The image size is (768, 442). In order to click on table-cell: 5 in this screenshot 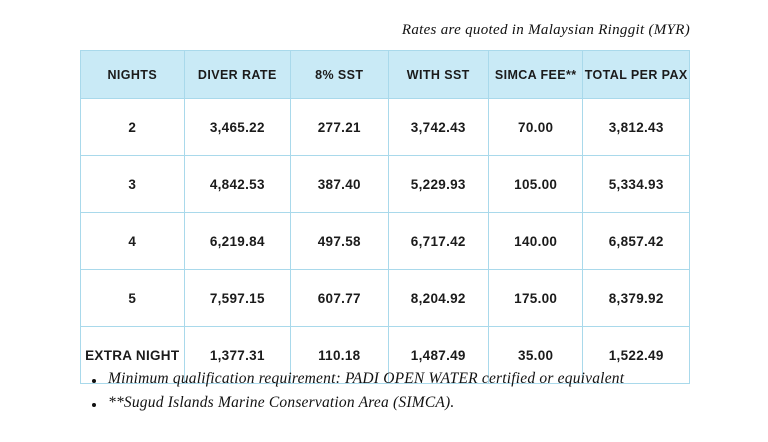, I will do `click(132, 298)`.